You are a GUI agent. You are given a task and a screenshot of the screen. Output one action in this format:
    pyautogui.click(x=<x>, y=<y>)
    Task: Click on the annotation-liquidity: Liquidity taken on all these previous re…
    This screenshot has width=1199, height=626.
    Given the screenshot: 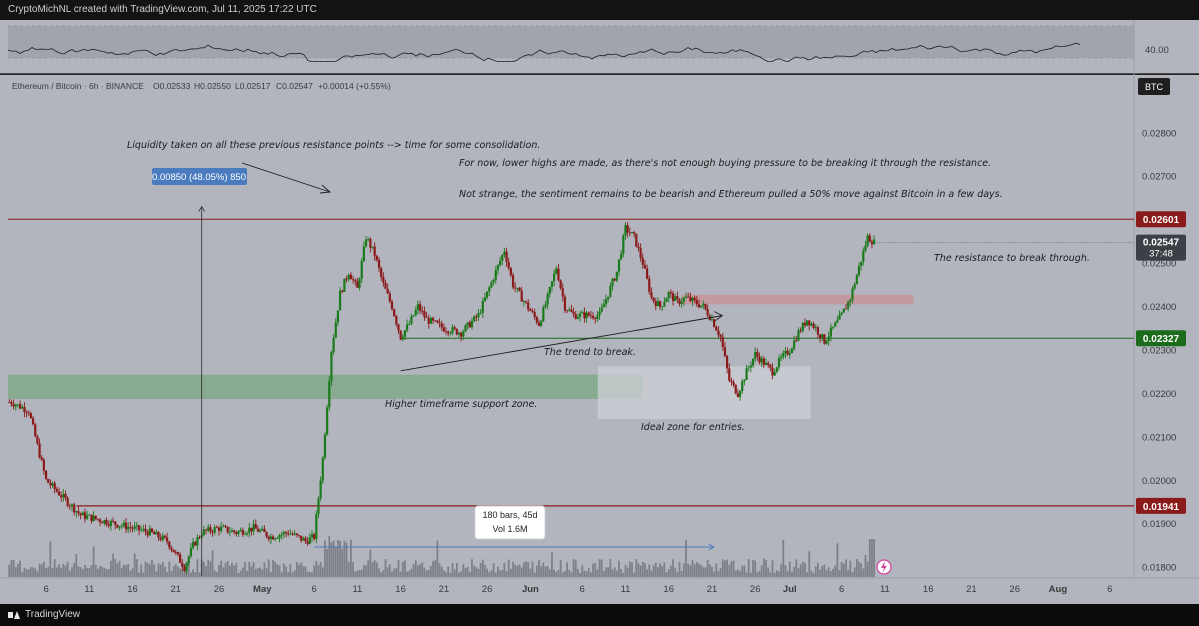 What is the action you would take?
    pyautogui.click(x=333, y=145)
    